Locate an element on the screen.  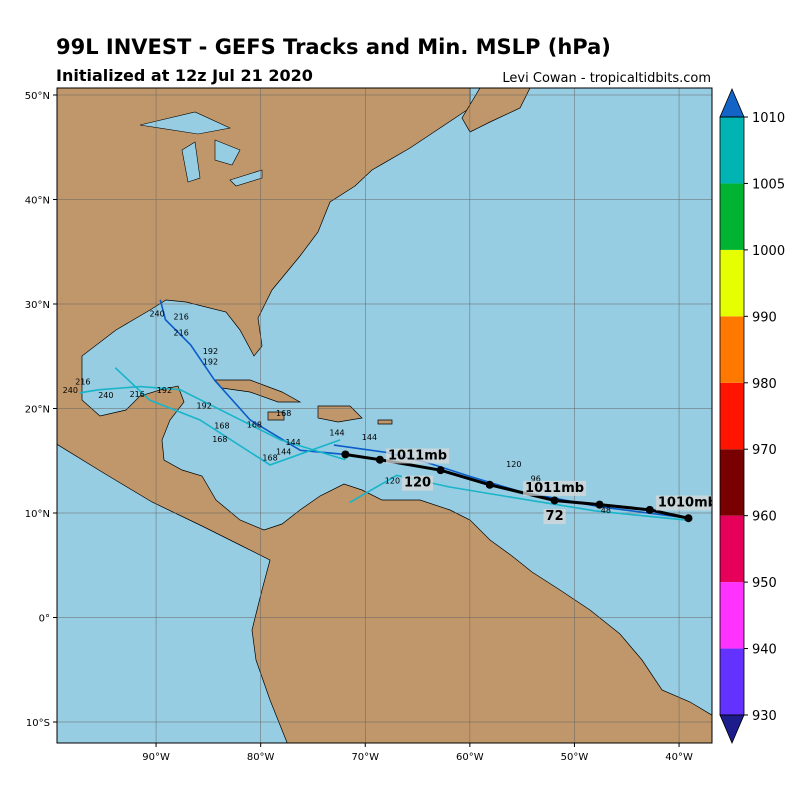
colorbar-label: 930 is located at coordinates (764, 716).